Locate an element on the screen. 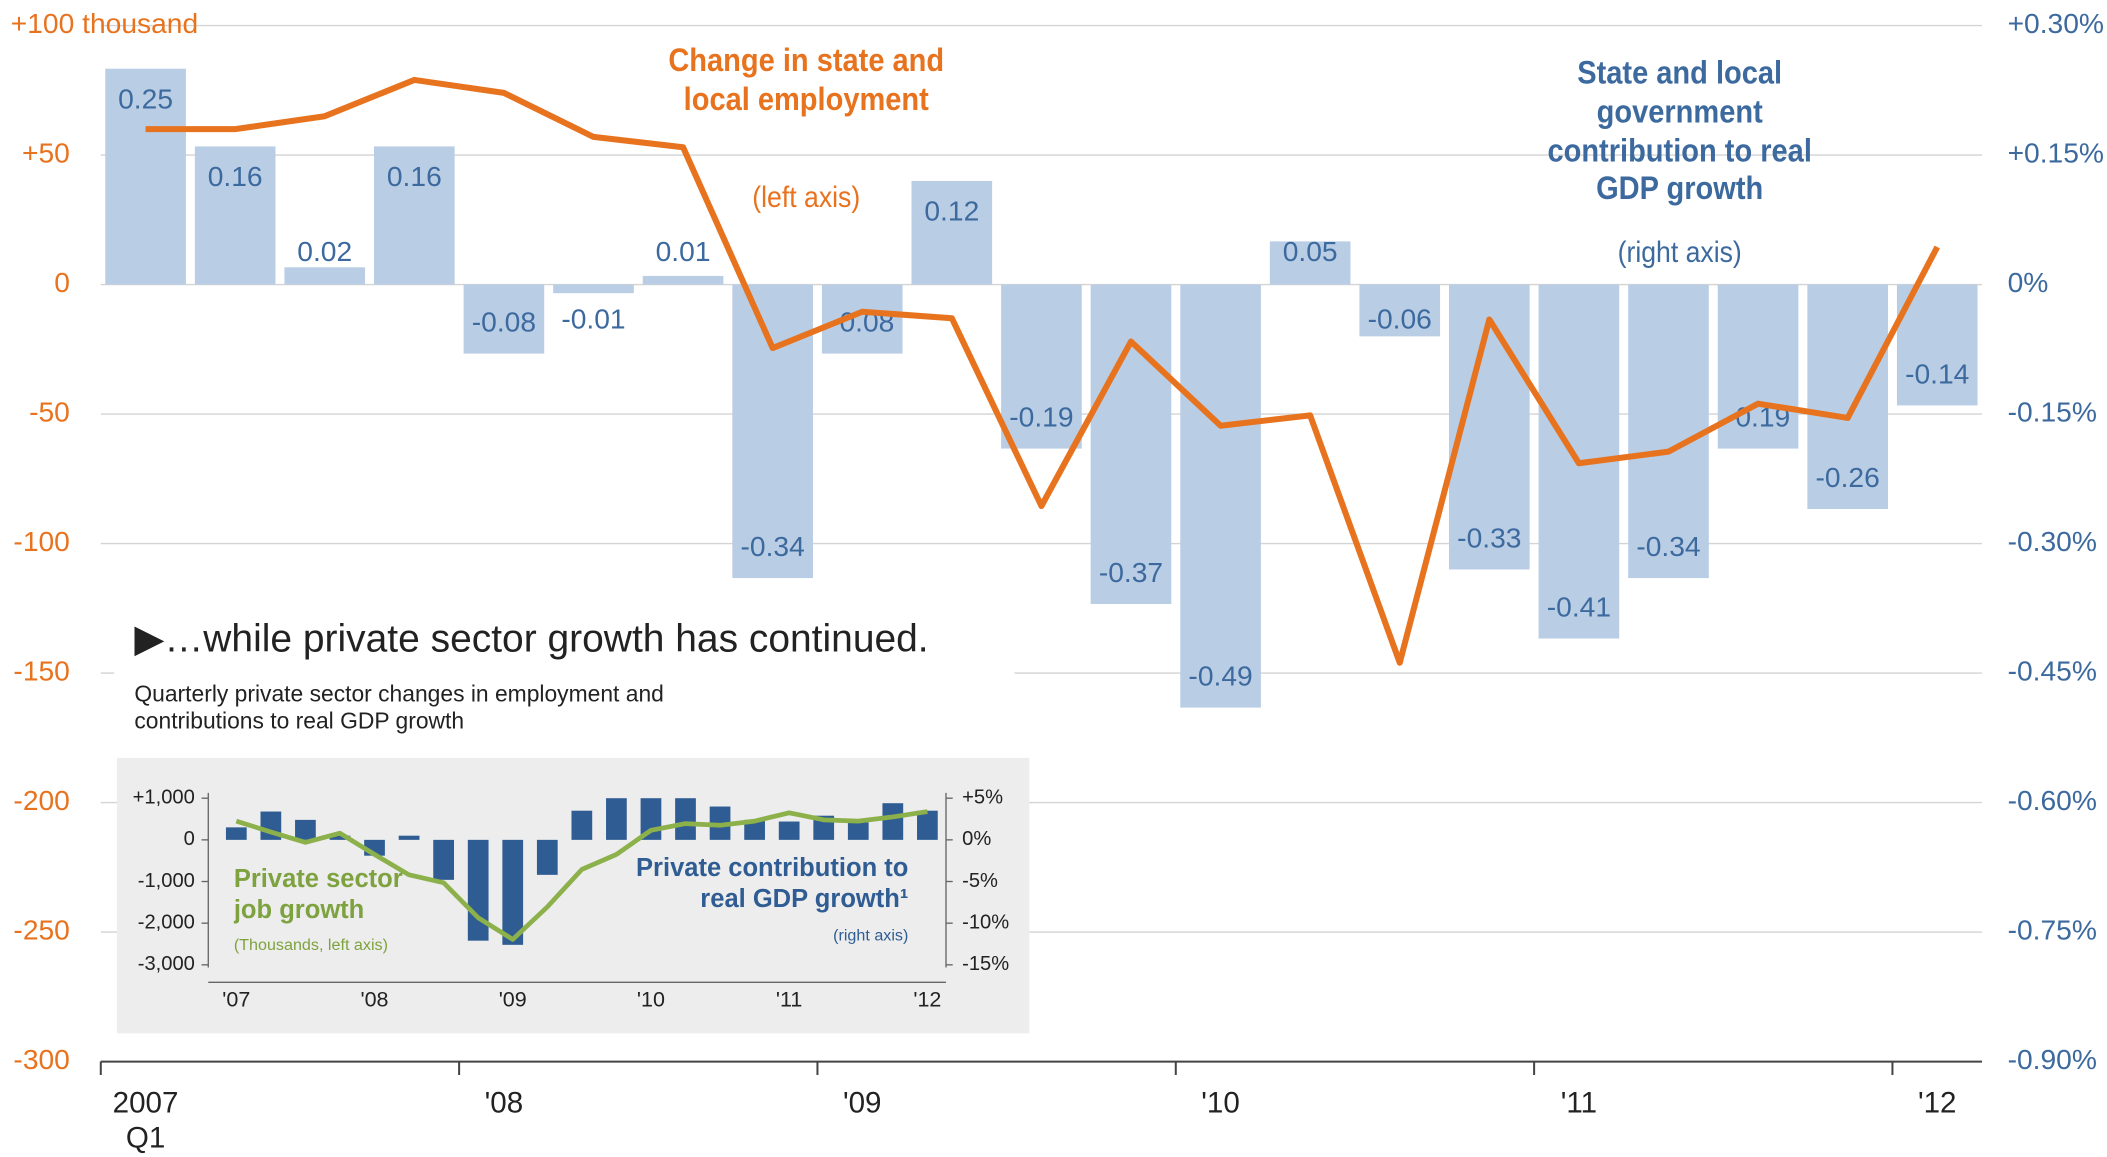  value-label: -0.26 is located at coordinates (1848, 477).